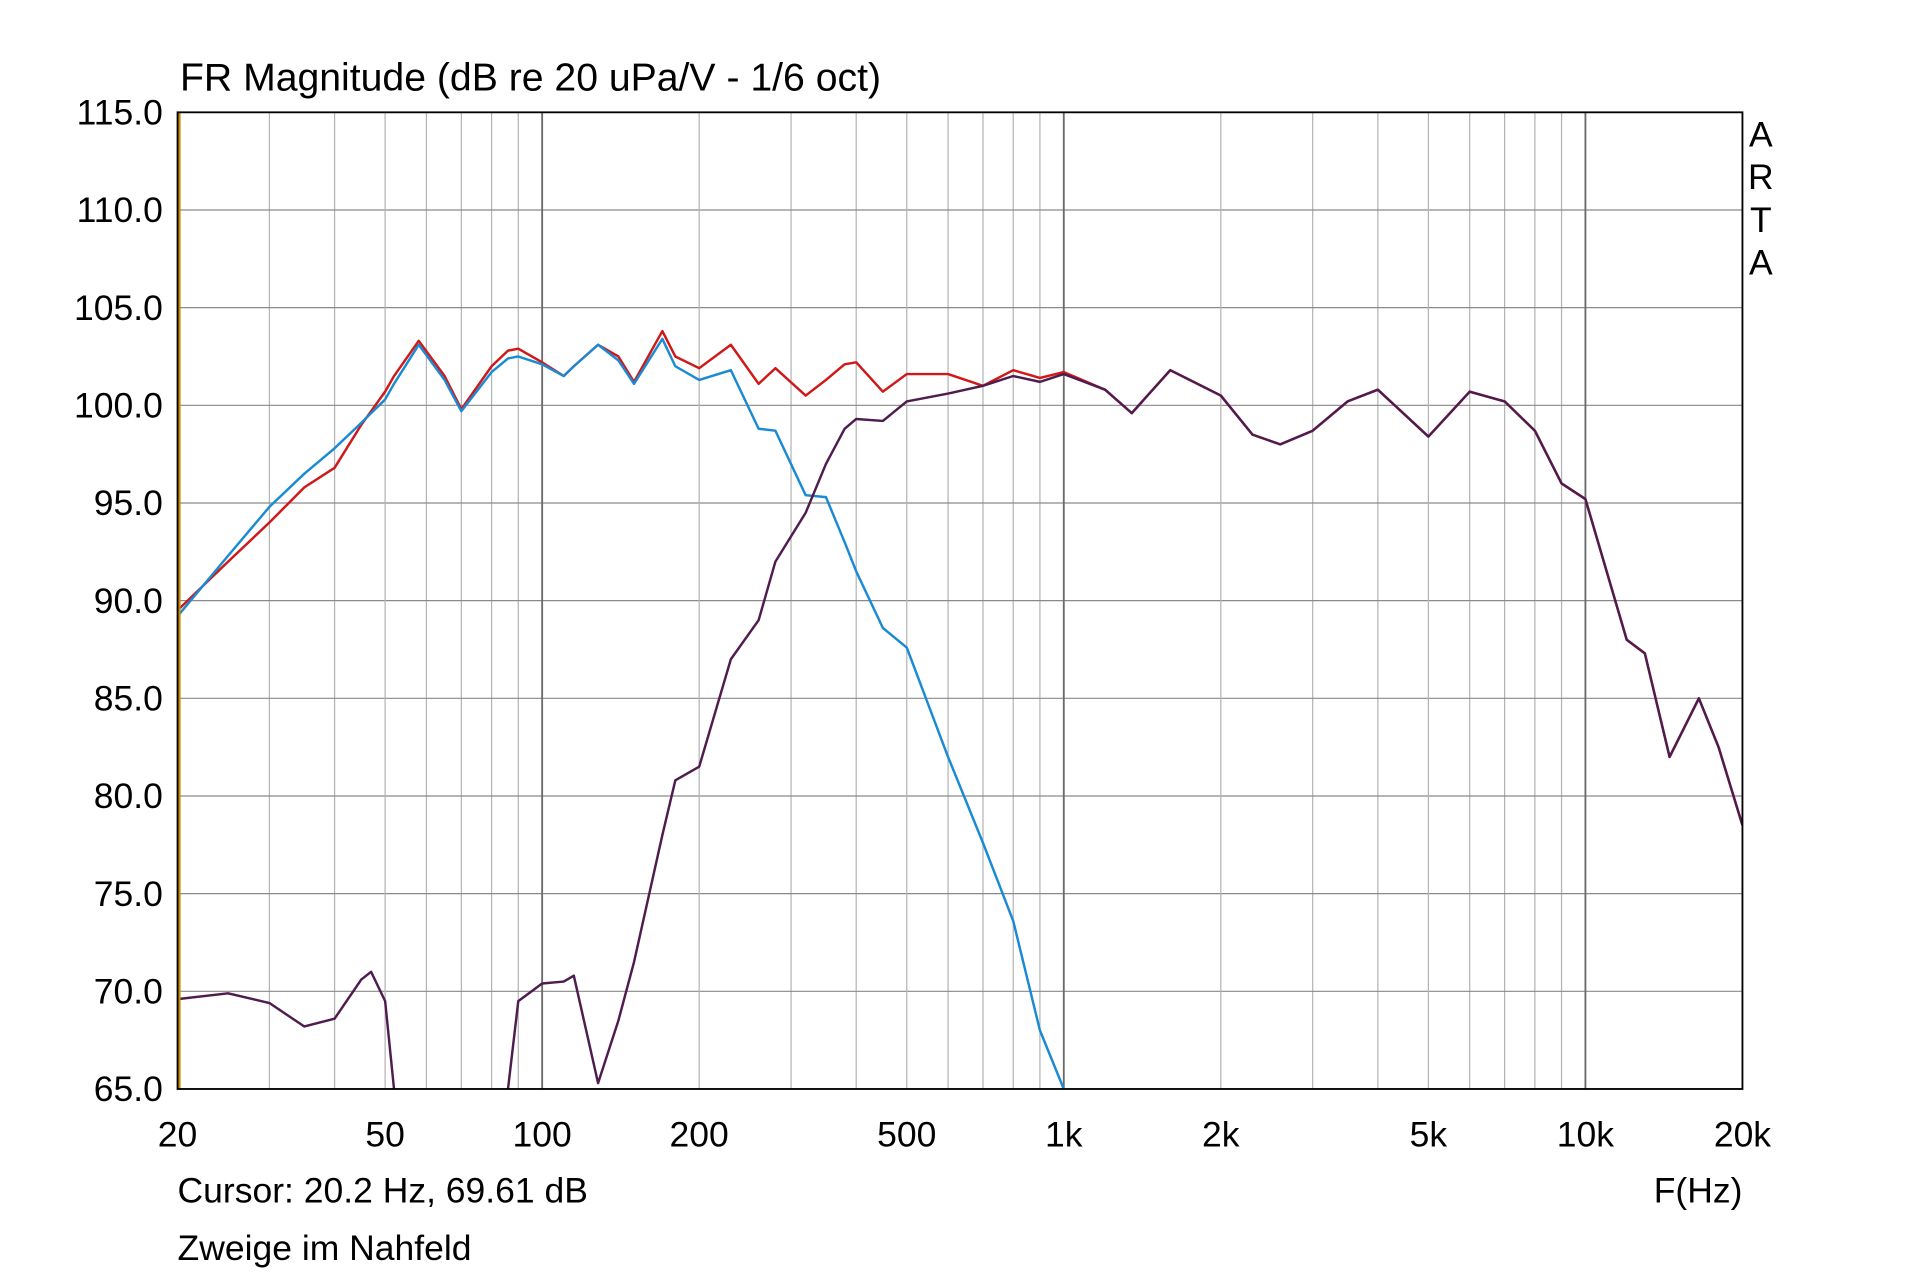  What do you see at coordinates (1221, 1134) in the screenshot?
I see `x-tick-label: 2k` at bounding box center [1221, 1134].